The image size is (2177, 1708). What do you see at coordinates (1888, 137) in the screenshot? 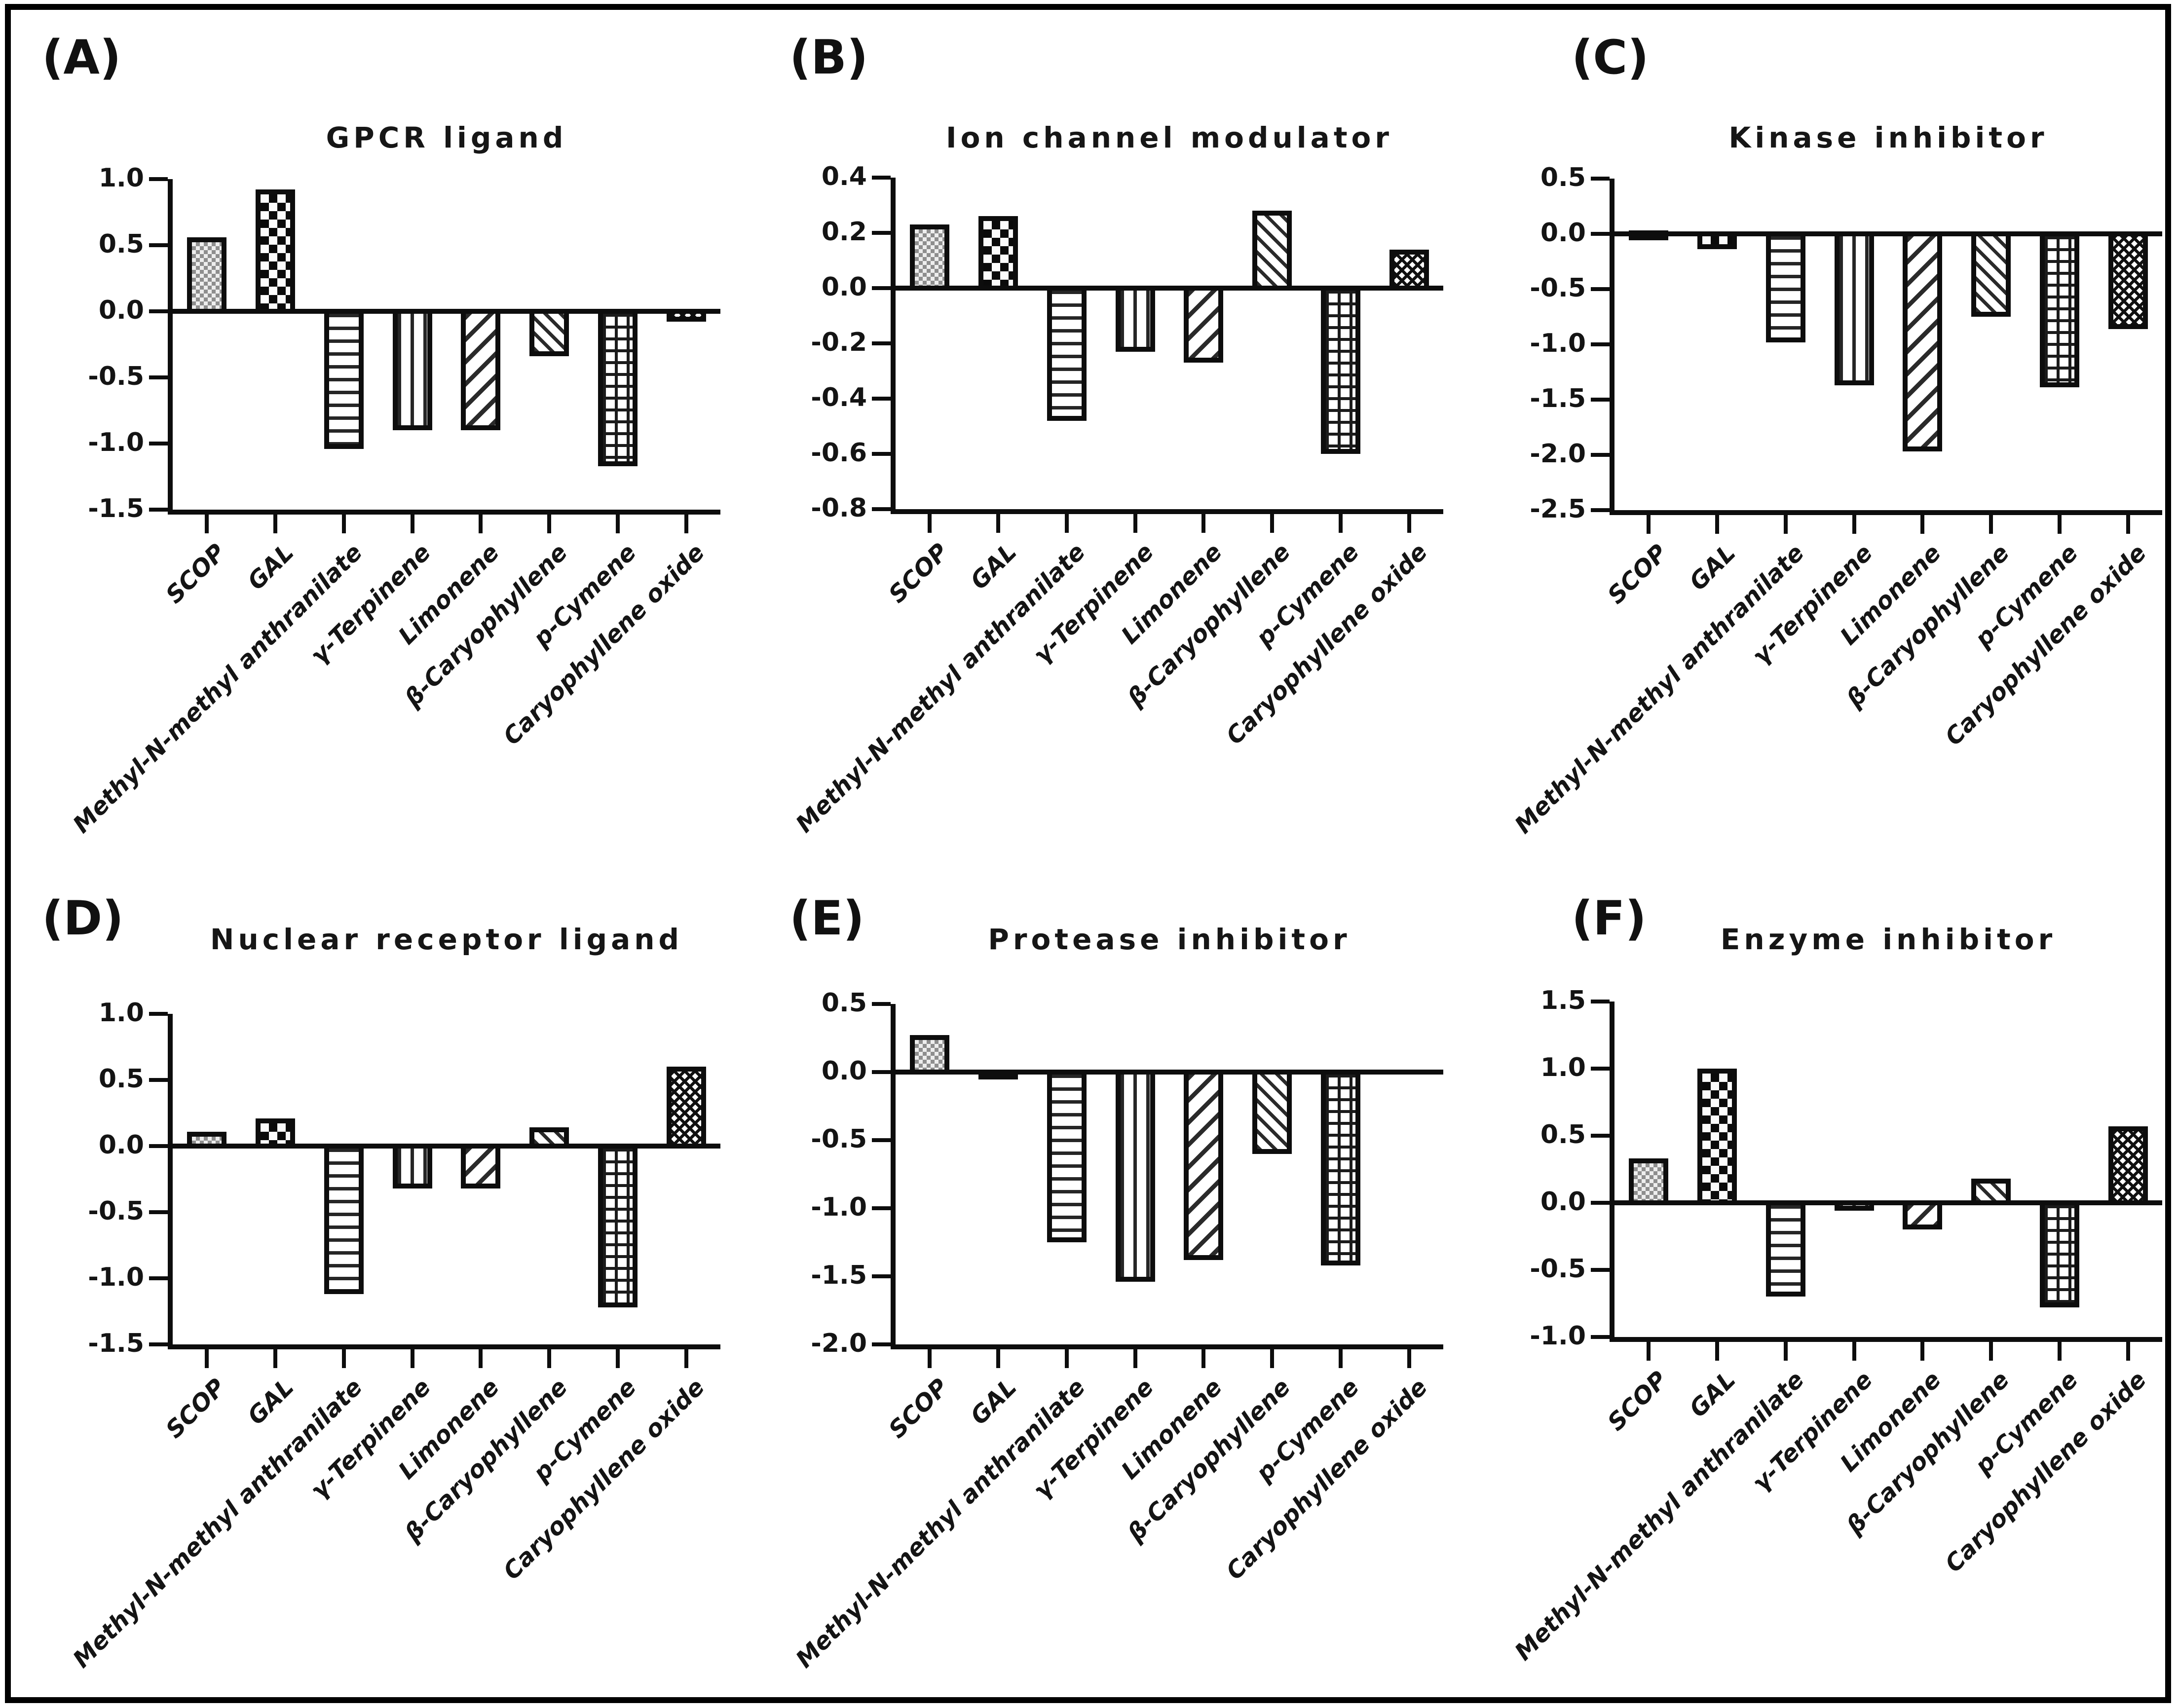
I see `chart-title-c: Kinase inhibitor` at bounding box center [1888, 137].